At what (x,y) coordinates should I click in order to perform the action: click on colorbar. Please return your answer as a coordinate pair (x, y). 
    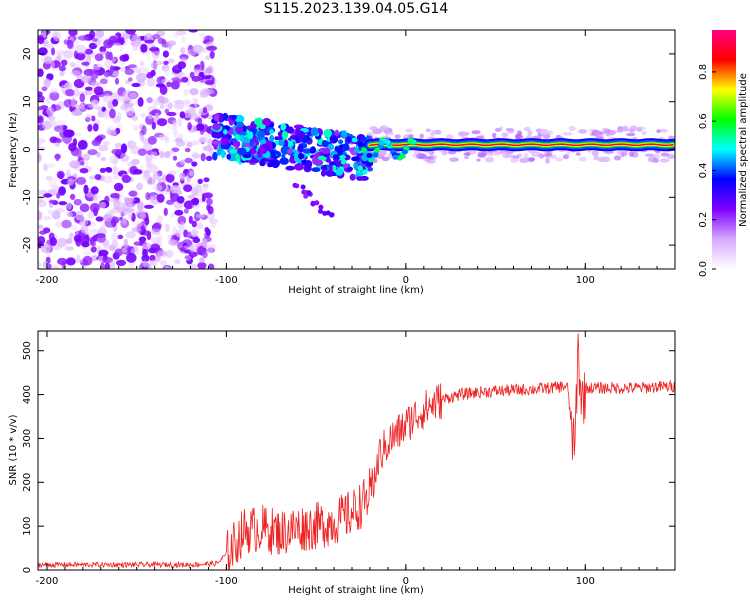
    Looking at the image, I should click on (724, 149).